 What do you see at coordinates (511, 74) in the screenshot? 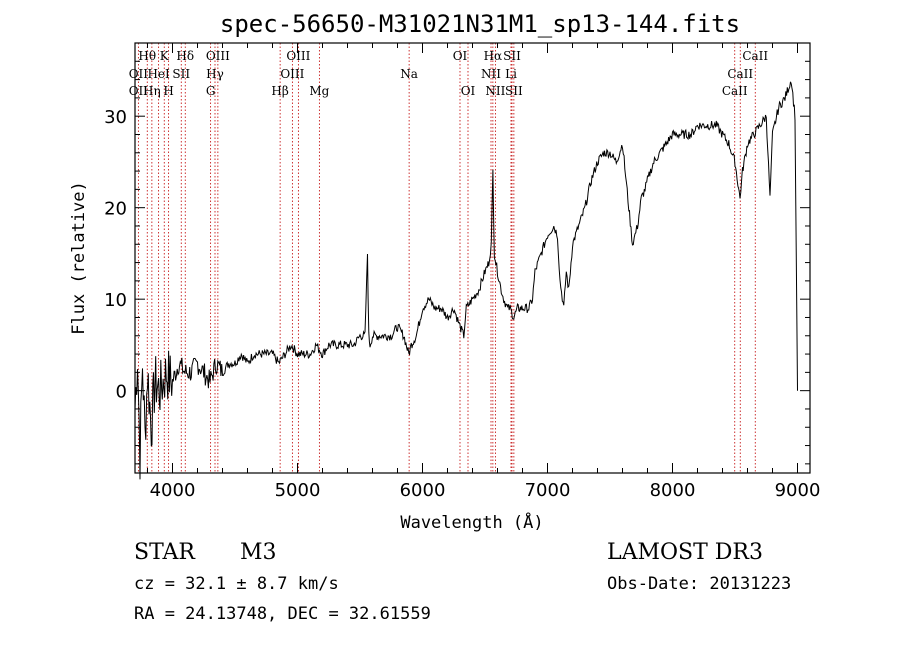
I see `marker-label: Li` at bounding box center [511, 74].